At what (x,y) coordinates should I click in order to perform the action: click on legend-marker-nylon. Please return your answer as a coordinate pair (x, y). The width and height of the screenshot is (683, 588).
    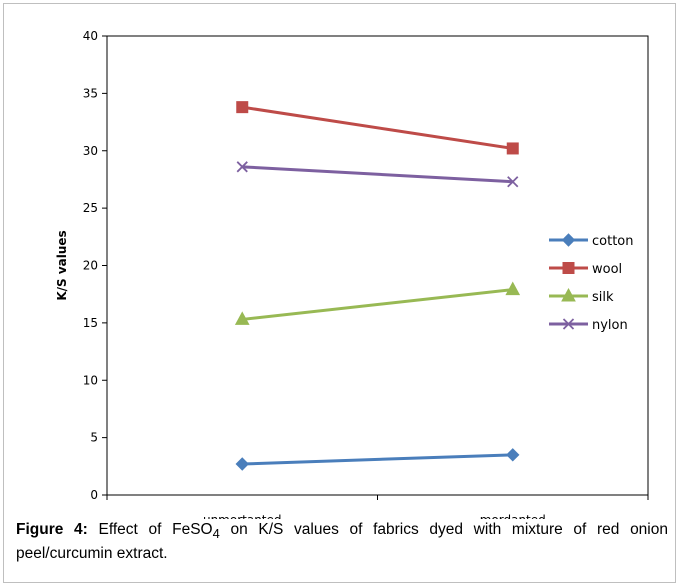
    Looking at the image, I should click on (568, 324).